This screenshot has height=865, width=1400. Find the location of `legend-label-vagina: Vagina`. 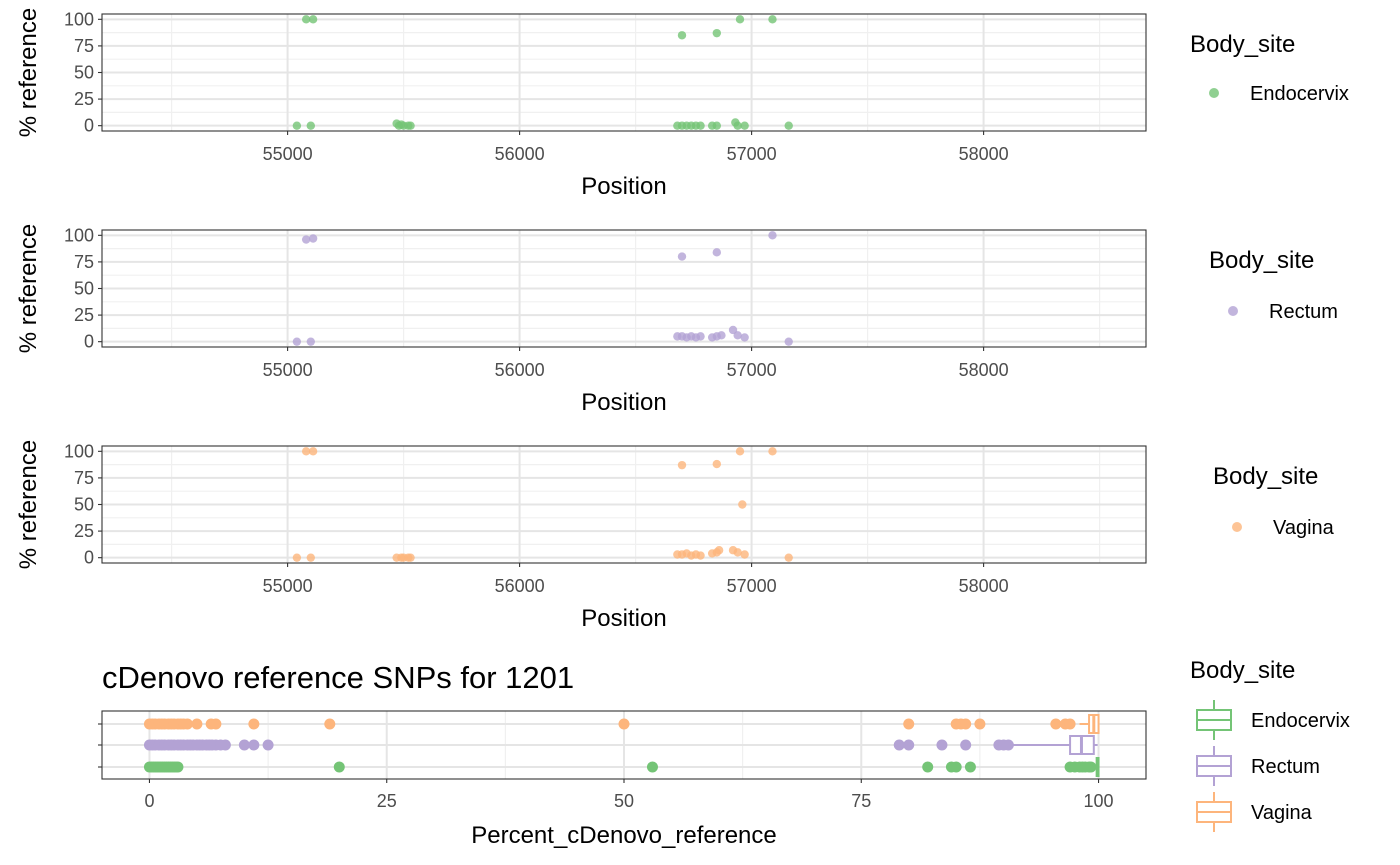

legend-label-vagina: Vagina is located at coordinates (1282, 813).